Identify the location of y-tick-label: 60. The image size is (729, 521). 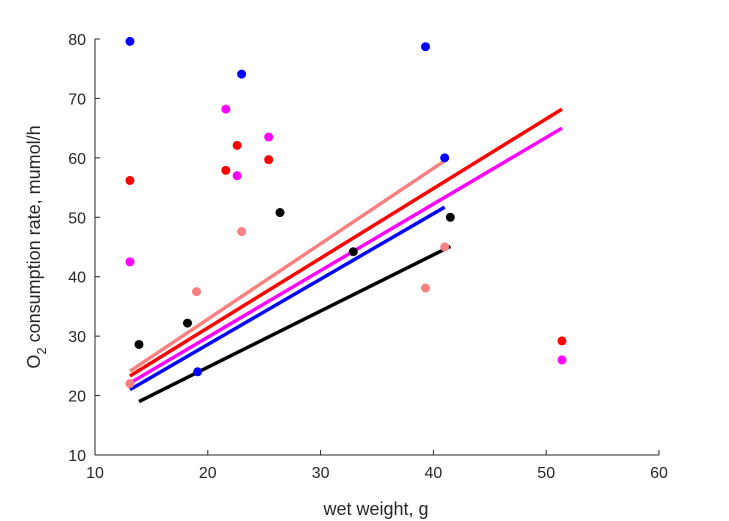
(77, 159).